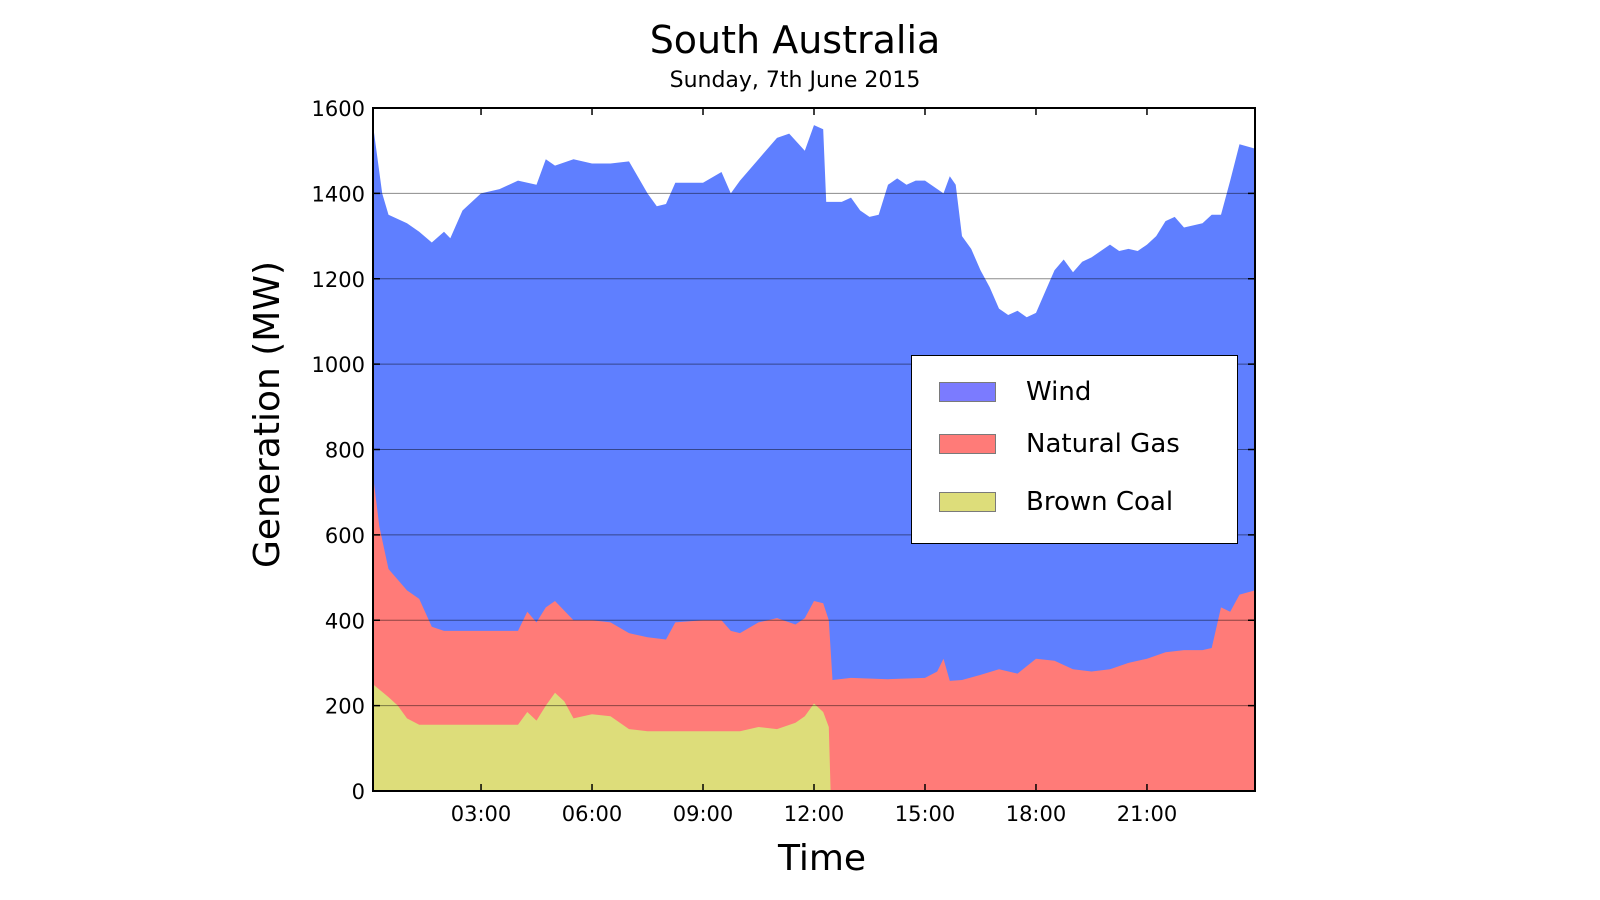 Image resolution: width=1600 pixels, height=900 pixels. I want to click on chart-subtitle-text: Sunday, 7th June 2015, so click(795, 80).